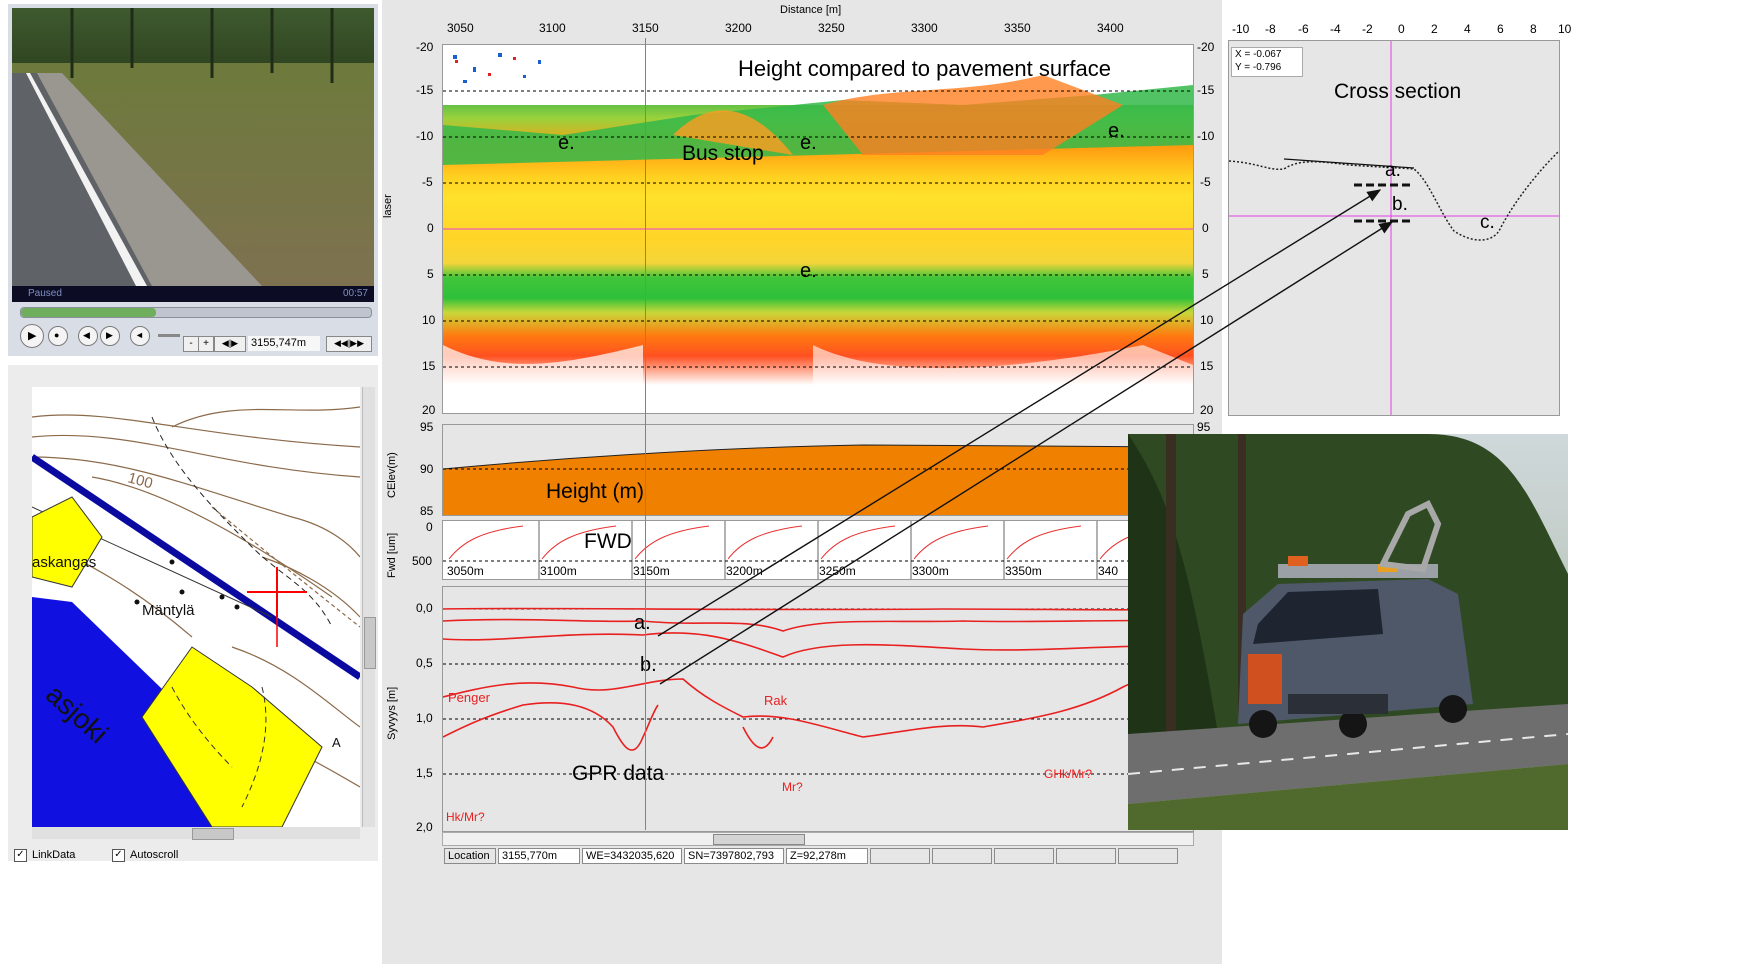  What do you see at coordinates (429, 320) in the screenshot?
I see `laser-y-tick: 10` at bounding box center [429, 320].